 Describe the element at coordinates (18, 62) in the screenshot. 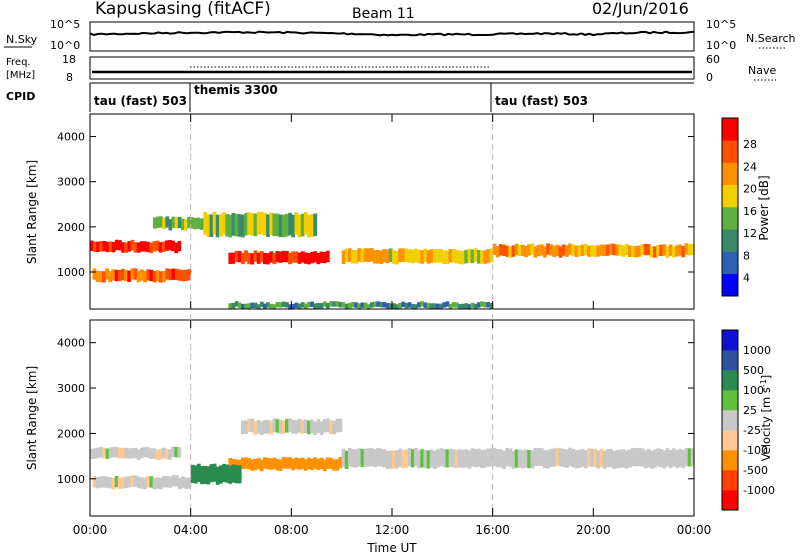

I see `freq-label-1: Freq.` at that location.